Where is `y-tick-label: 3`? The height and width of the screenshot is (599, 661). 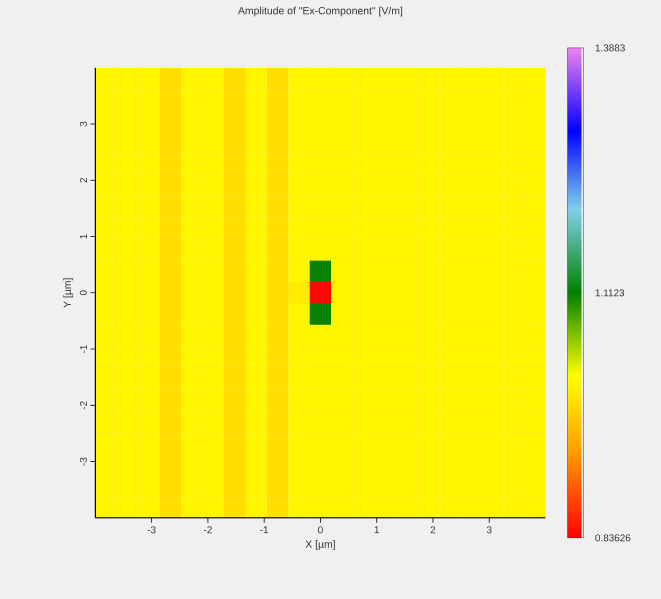 y-tick-label: 3 is located at coordinates (83, 123).